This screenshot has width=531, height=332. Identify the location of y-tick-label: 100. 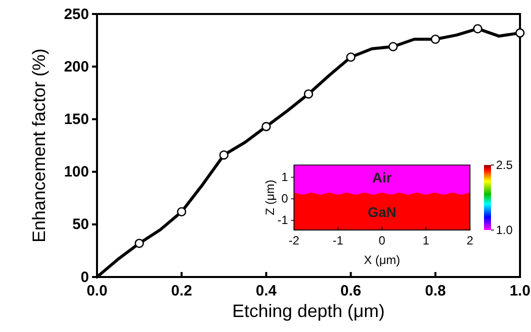
(76, 172).